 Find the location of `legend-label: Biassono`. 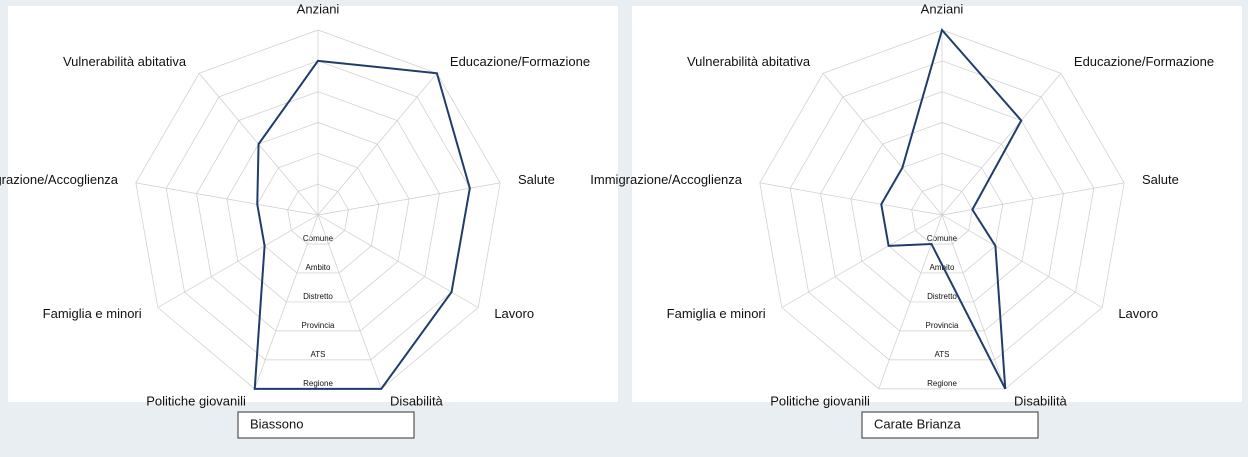

legend-label: Biassono is located at coordinates (276, 423).